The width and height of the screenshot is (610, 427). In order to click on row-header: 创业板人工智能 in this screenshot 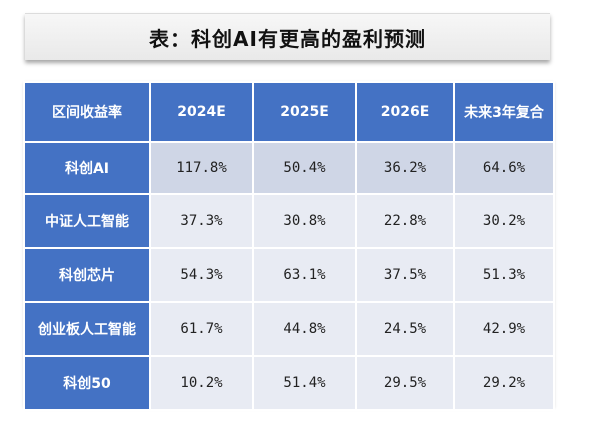, I will do `click(87, 329)`.